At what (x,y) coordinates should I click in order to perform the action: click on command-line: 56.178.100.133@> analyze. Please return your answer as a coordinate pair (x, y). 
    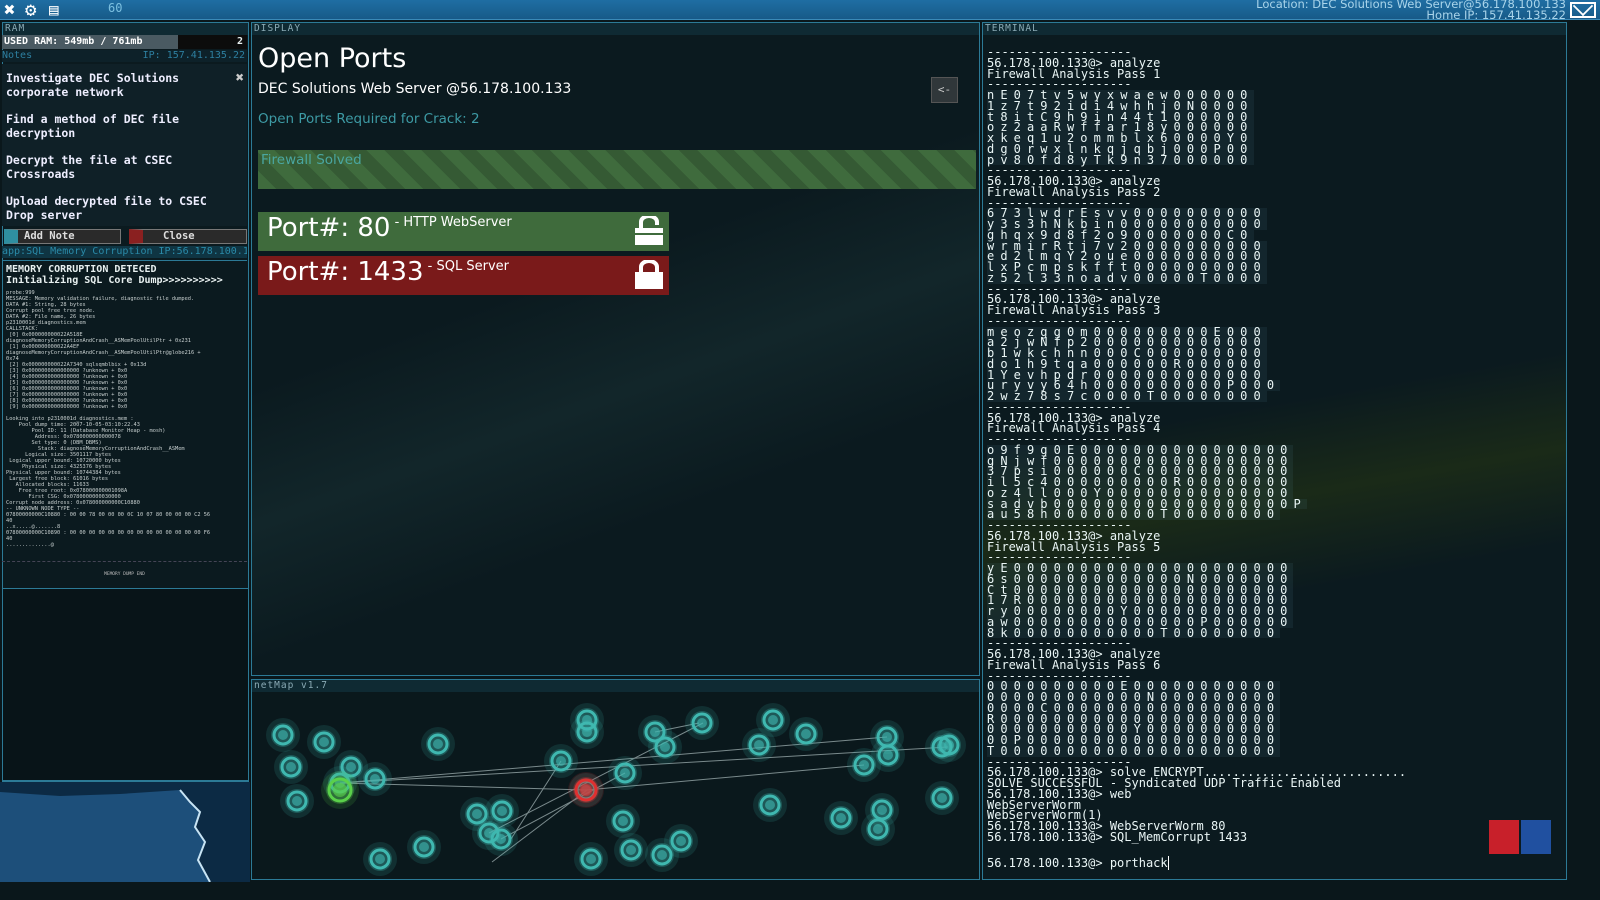
    Looking at the image, I should click on (1276, 62).